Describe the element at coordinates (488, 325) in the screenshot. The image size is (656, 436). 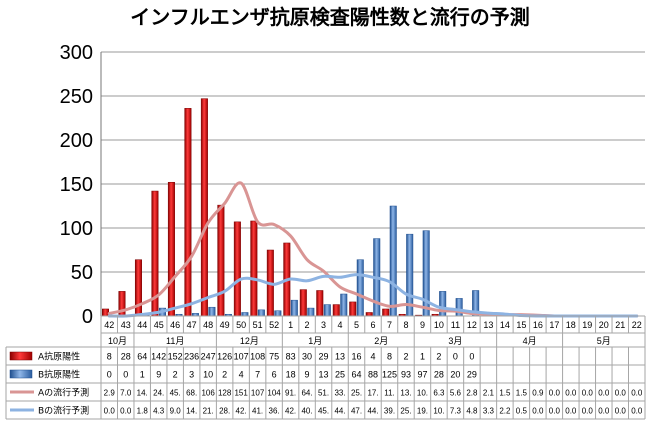
I see `week-label: 13` at that location.